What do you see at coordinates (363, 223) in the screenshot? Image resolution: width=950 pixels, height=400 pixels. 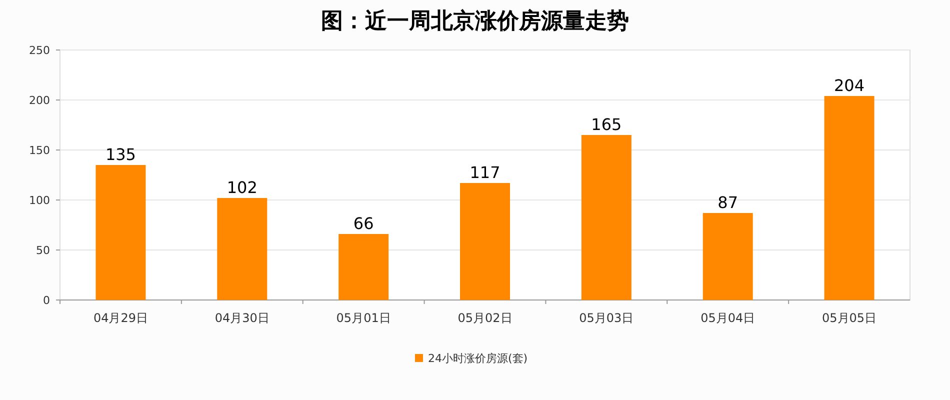 I see `data-label: 66` at bounding box center [363, 223].